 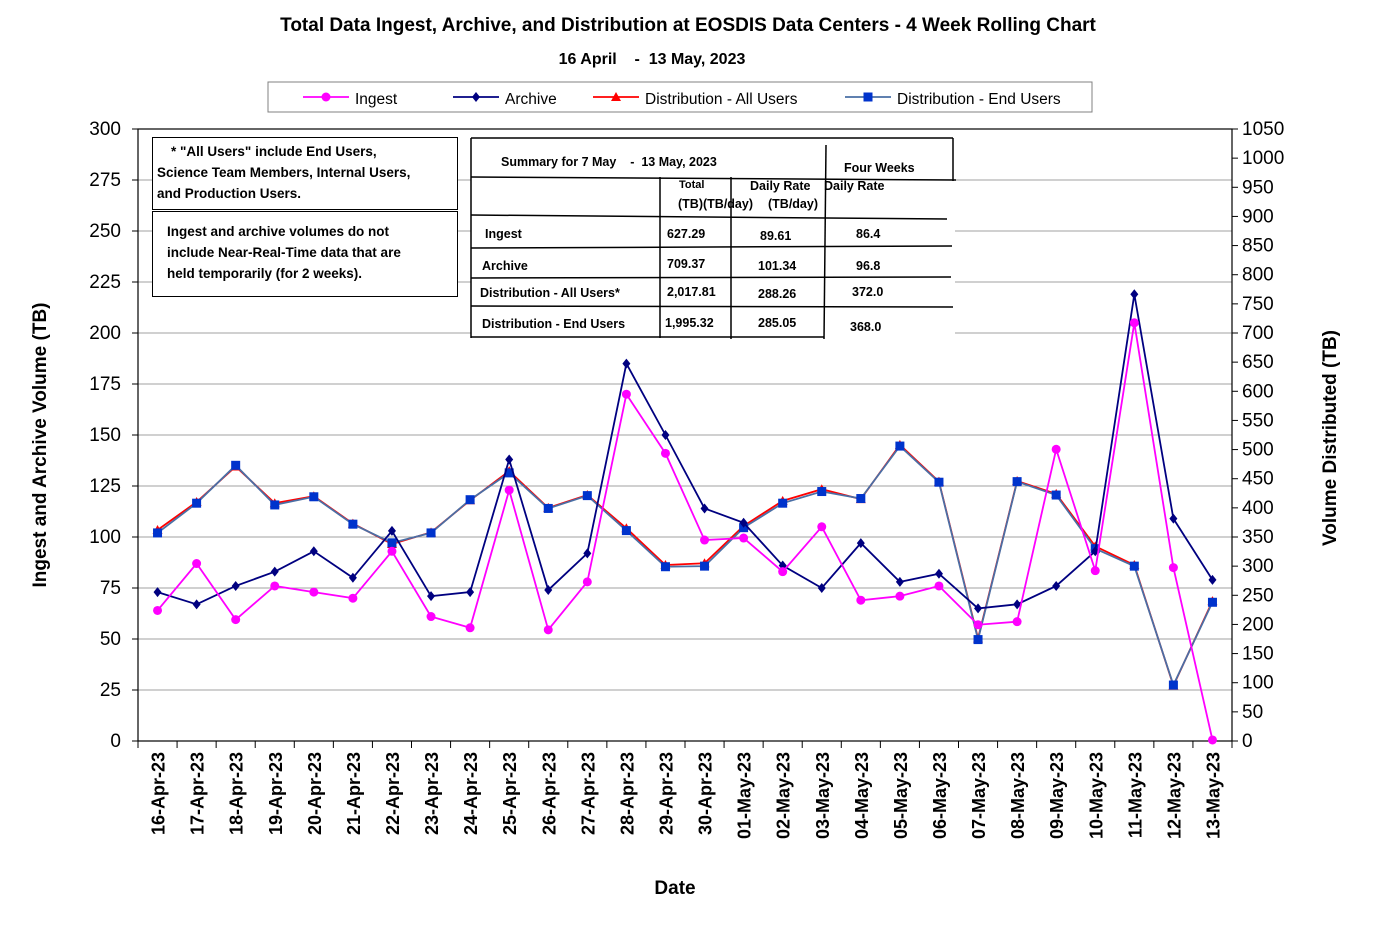 I want to click on y-tick-label-right: 550, so click(x=1258, y=420).